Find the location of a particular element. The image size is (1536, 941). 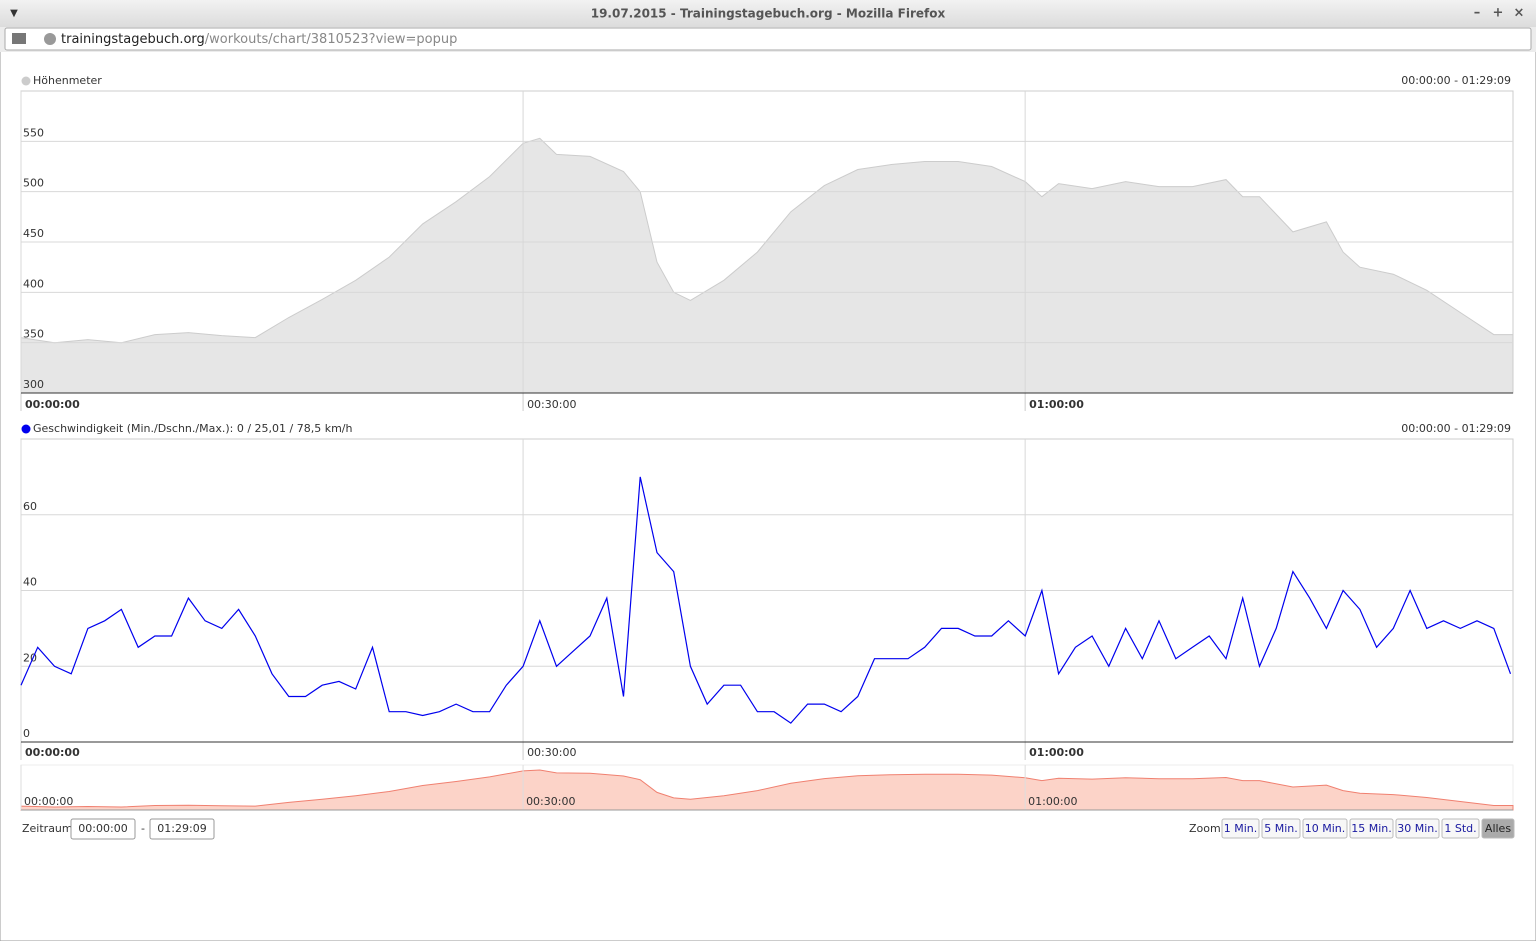

y-tick-label: 550 is located at coordinates (33, 132).